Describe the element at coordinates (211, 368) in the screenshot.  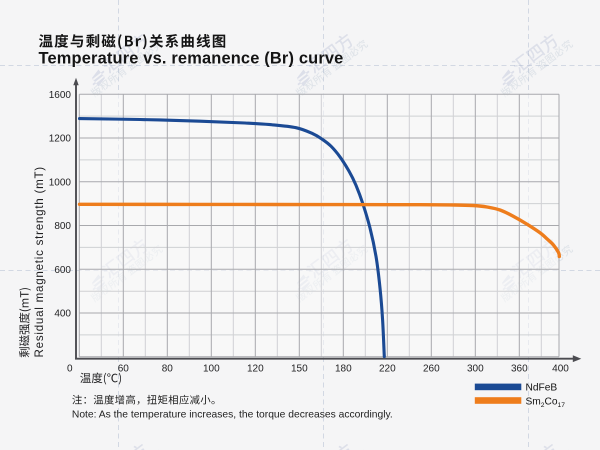
I see `svg-text: 100` at that location.